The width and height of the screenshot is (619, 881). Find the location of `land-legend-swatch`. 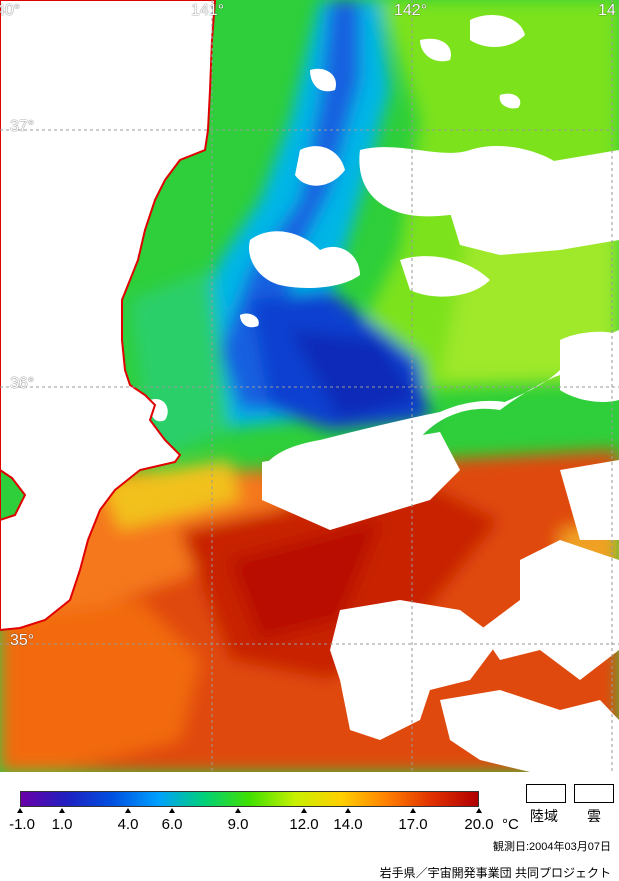

land-legend-swatch is located at coordinates (546, 793).